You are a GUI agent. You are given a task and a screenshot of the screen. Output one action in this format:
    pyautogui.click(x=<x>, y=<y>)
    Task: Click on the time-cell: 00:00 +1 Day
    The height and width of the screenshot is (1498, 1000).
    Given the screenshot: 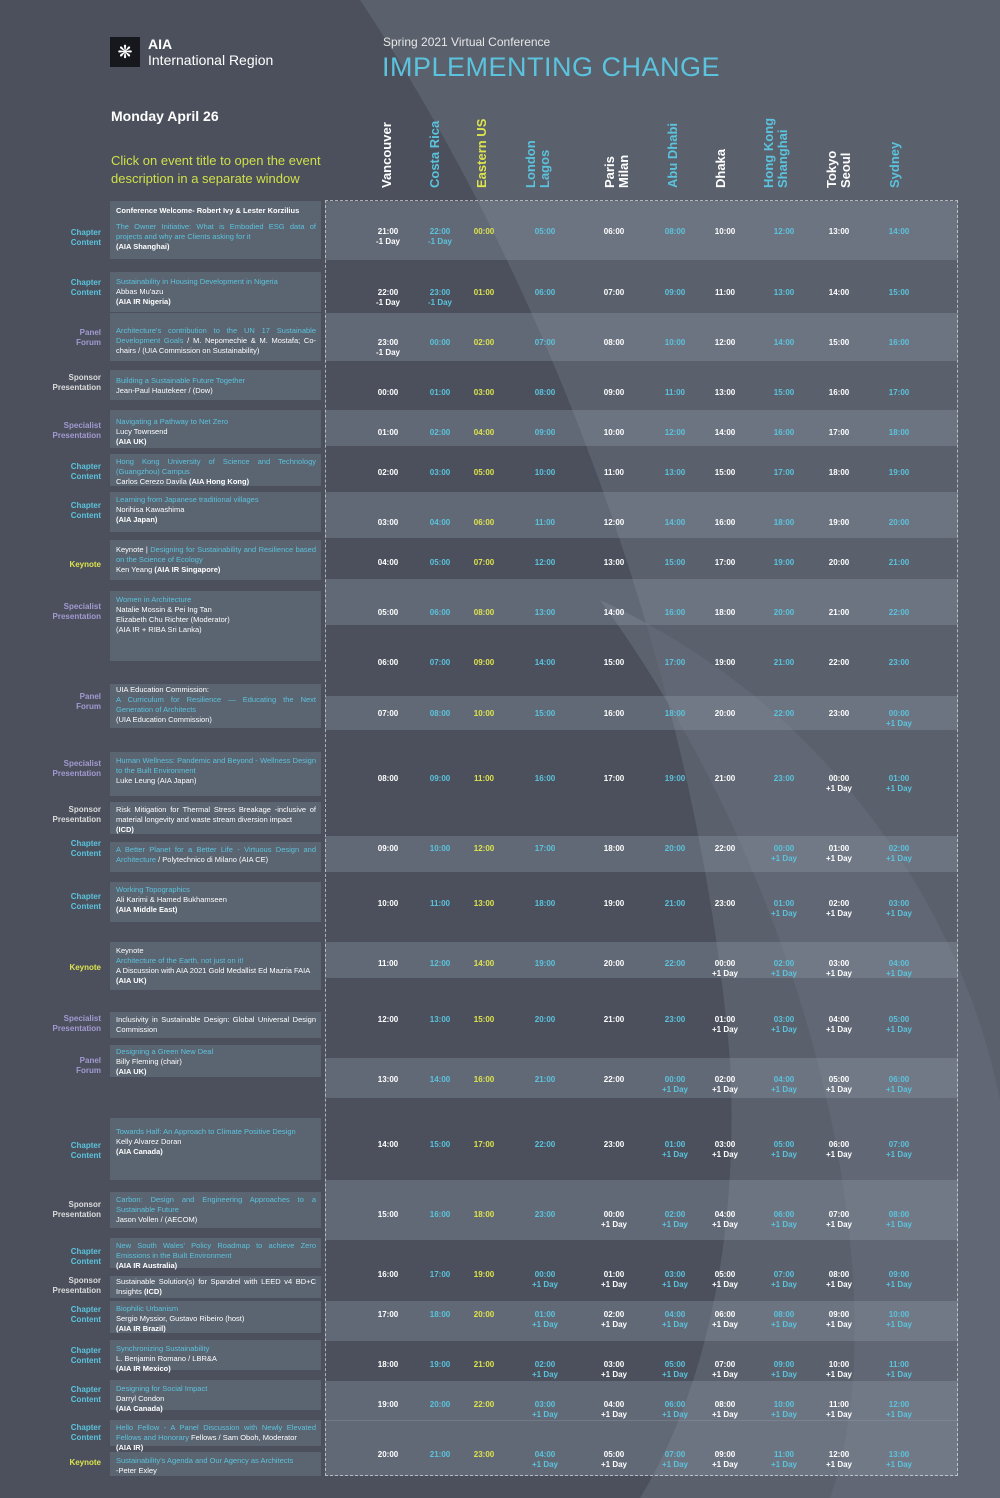 What is the action you would take?
    pyautogui.click(x=675, y=1085)
    